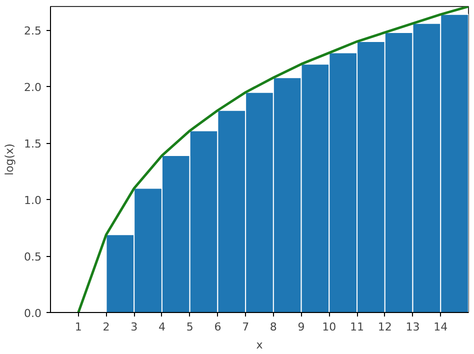 The image size is (474, 354). Describe the element at coordinates (329, 327) in the screenshot. I see `x-tick-label: 10` at that location.